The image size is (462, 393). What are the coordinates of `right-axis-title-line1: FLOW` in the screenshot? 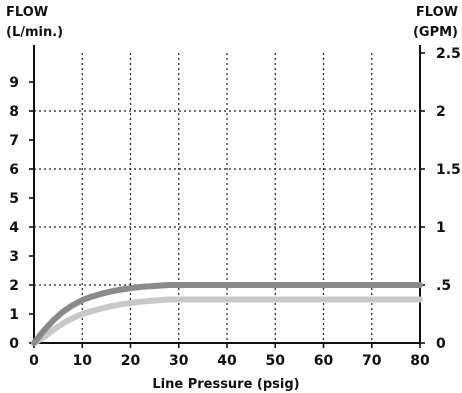 It's located at (437, 12).